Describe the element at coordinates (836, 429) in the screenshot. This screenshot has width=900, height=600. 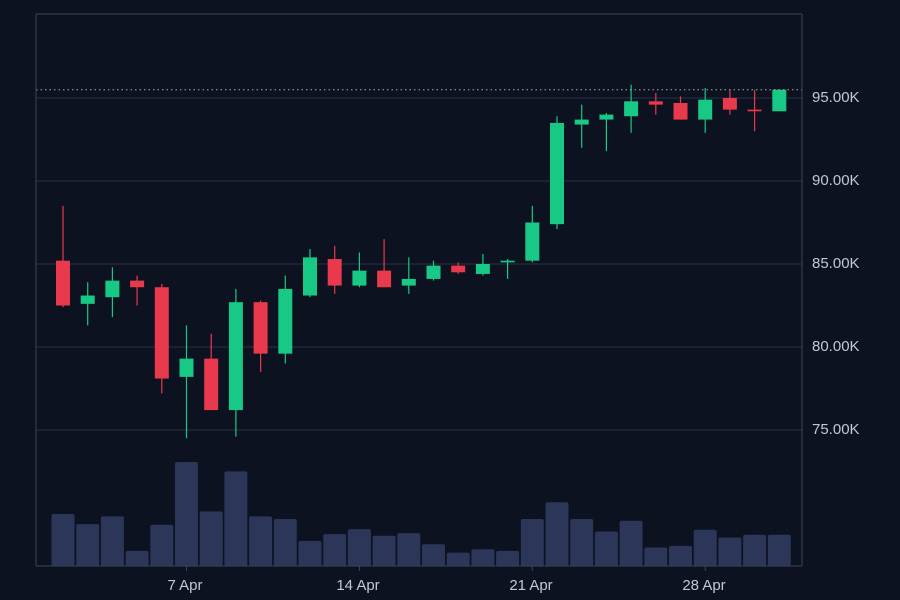
I see `price-tick-label: 75.00K` at that location.